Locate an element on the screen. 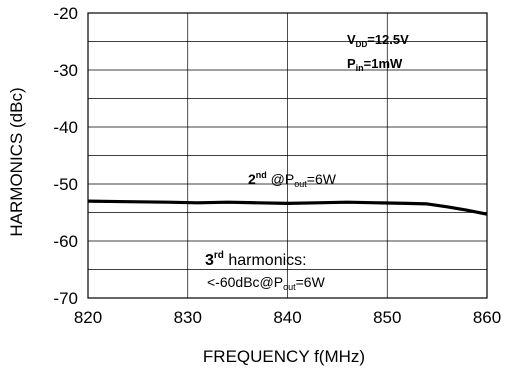 This screenshot has height=372, width=505. y-tick-label: -30 is located at coordinates (65, 70).